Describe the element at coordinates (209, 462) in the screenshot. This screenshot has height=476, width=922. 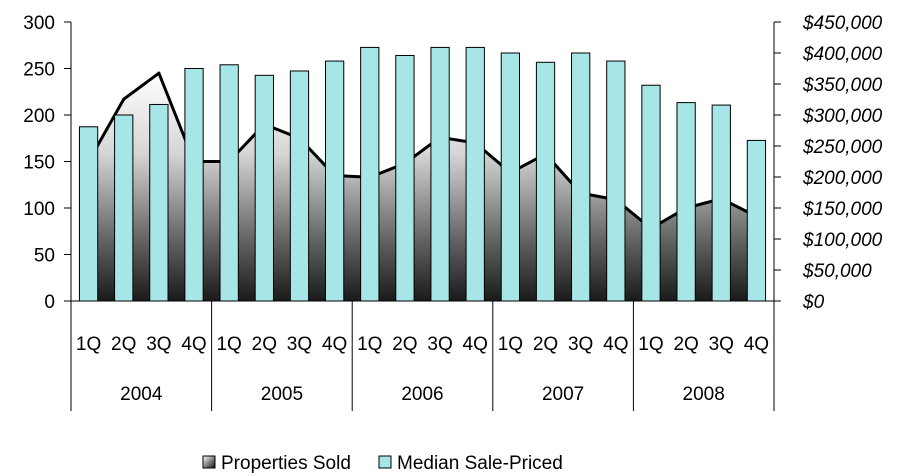
I see `legend-swatch-properties-sold` at that location.